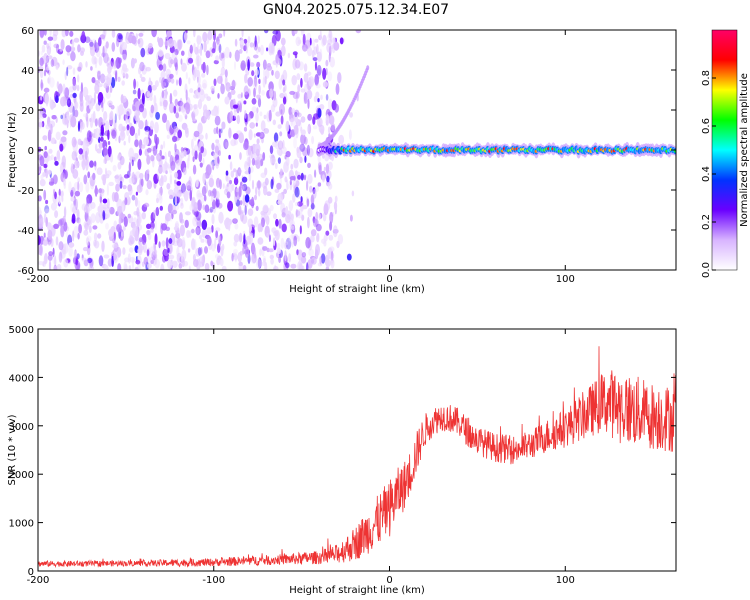 Image resolution: width=750 pixels, height=600 pixels. What do you see at coordinates (21, 427) in the screenshot?
I see `snr-y-tick-label: 3000` at bounding box center [21, 427].